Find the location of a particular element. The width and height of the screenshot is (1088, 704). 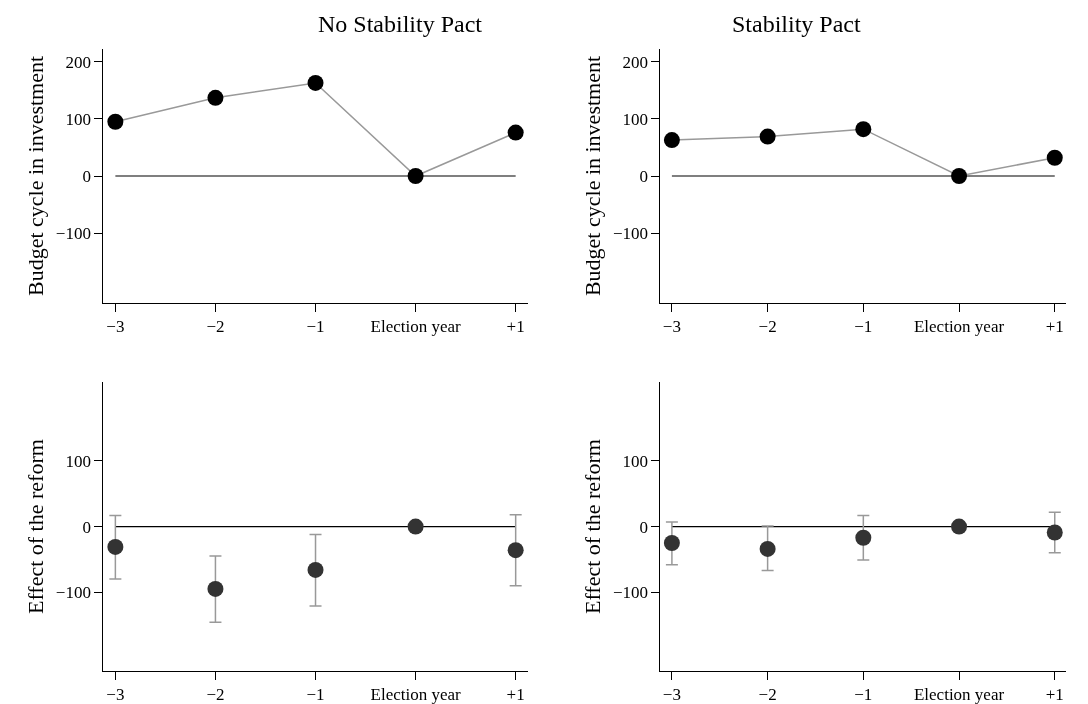

chart-title: No Stability Pact is located at coordinates (400, 24).